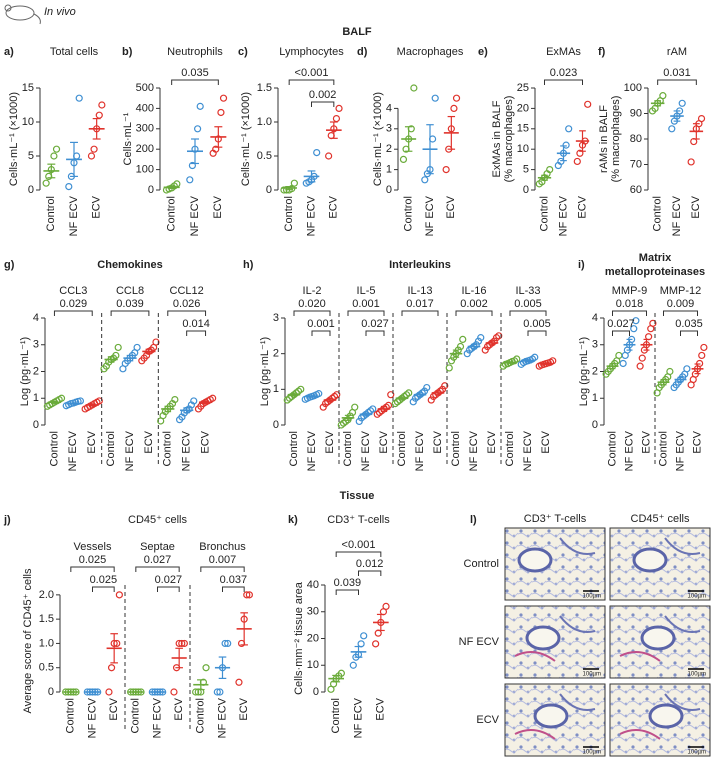 The width and height of the screenshot is (713, 761). I want to click on y-tick-label: 200, so click(145, 149).